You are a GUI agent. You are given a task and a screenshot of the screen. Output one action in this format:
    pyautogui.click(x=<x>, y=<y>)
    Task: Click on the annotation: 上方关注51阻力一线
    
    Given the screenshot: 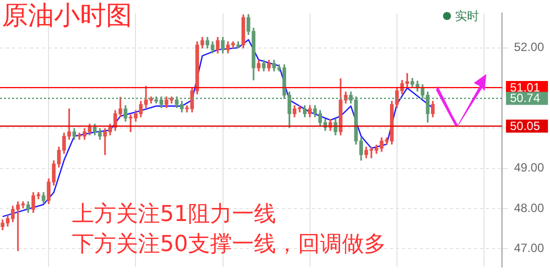 What is the action you would take?
    pyautogui.click(x=174, y=215)
    